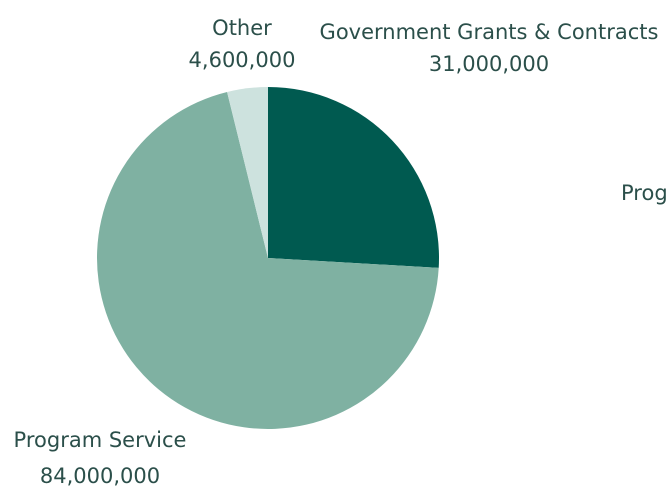 The image size is (670, 491). I want to click on slice-label-program-name: Program Service, so click(100, 440).